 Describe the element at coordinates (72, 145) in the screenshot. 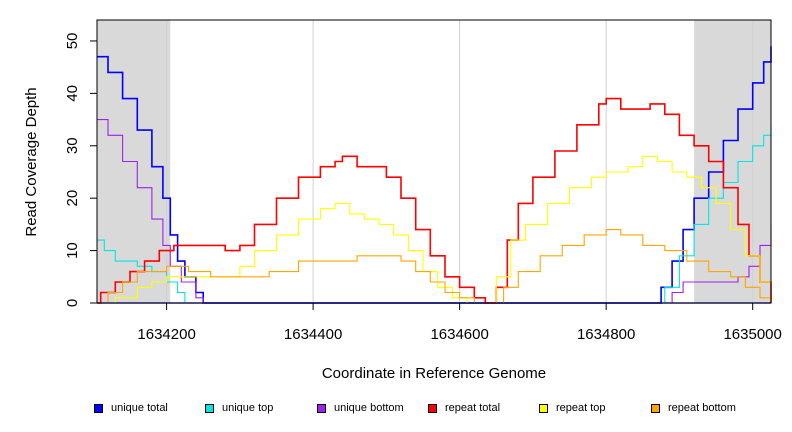

I see `y-tick-label-4: 30` at that location.